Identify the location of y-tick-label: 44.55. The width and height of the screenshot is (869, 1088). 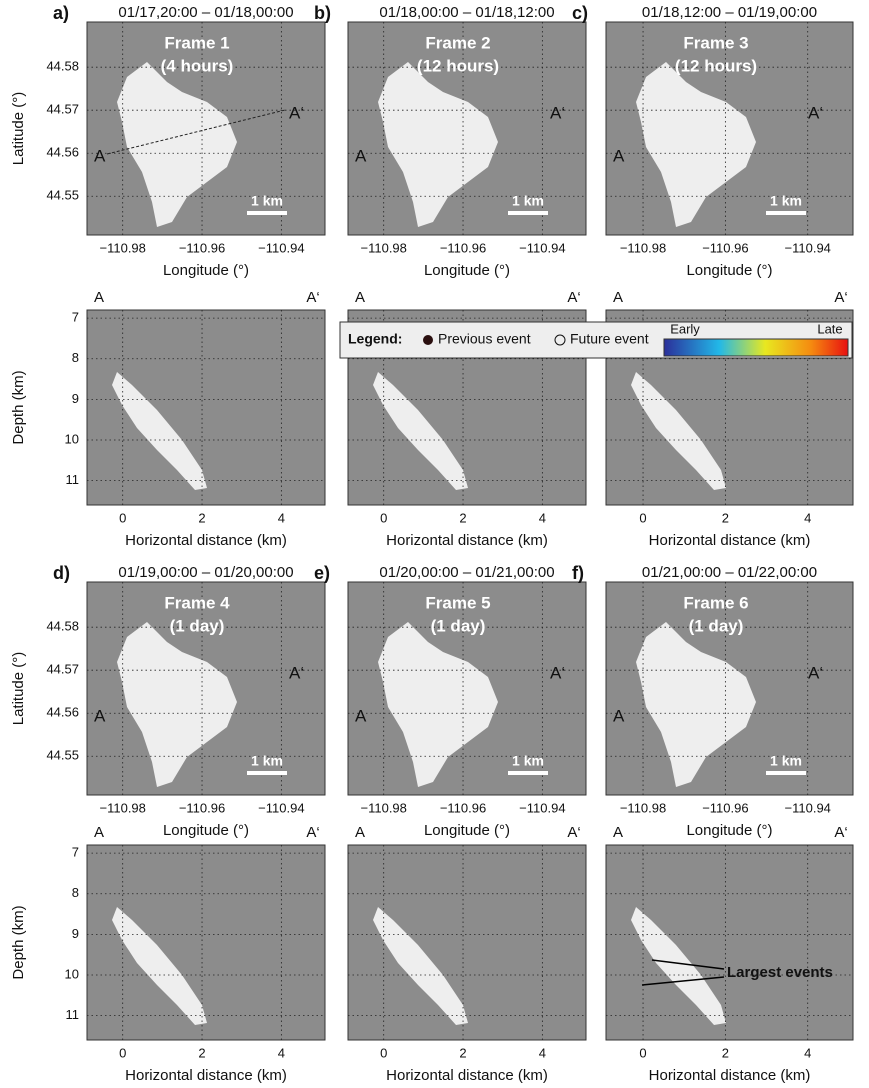
(62, 195).